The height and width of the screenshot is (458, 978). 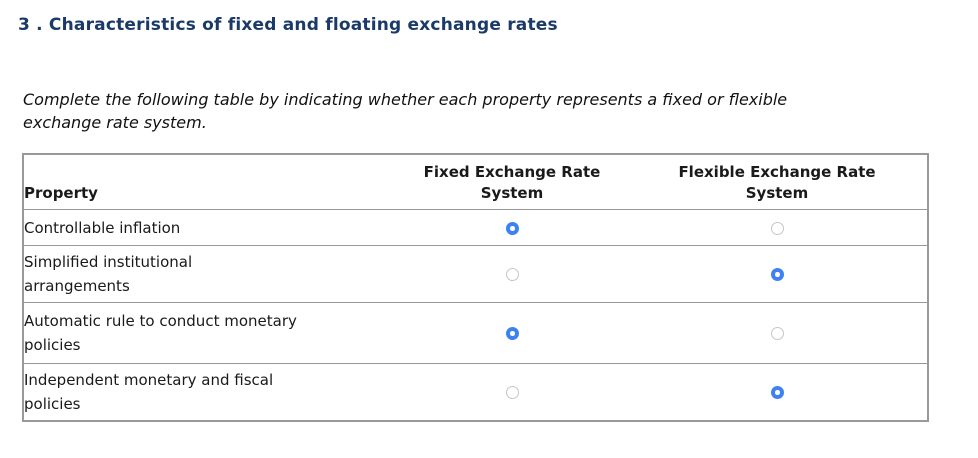 What do you see at coordinates (512, 182) in the screenshot?
I see `column-header-fixed-exchange-rate: Fixed Exchange Rate System` at bounding box center [512, 182].